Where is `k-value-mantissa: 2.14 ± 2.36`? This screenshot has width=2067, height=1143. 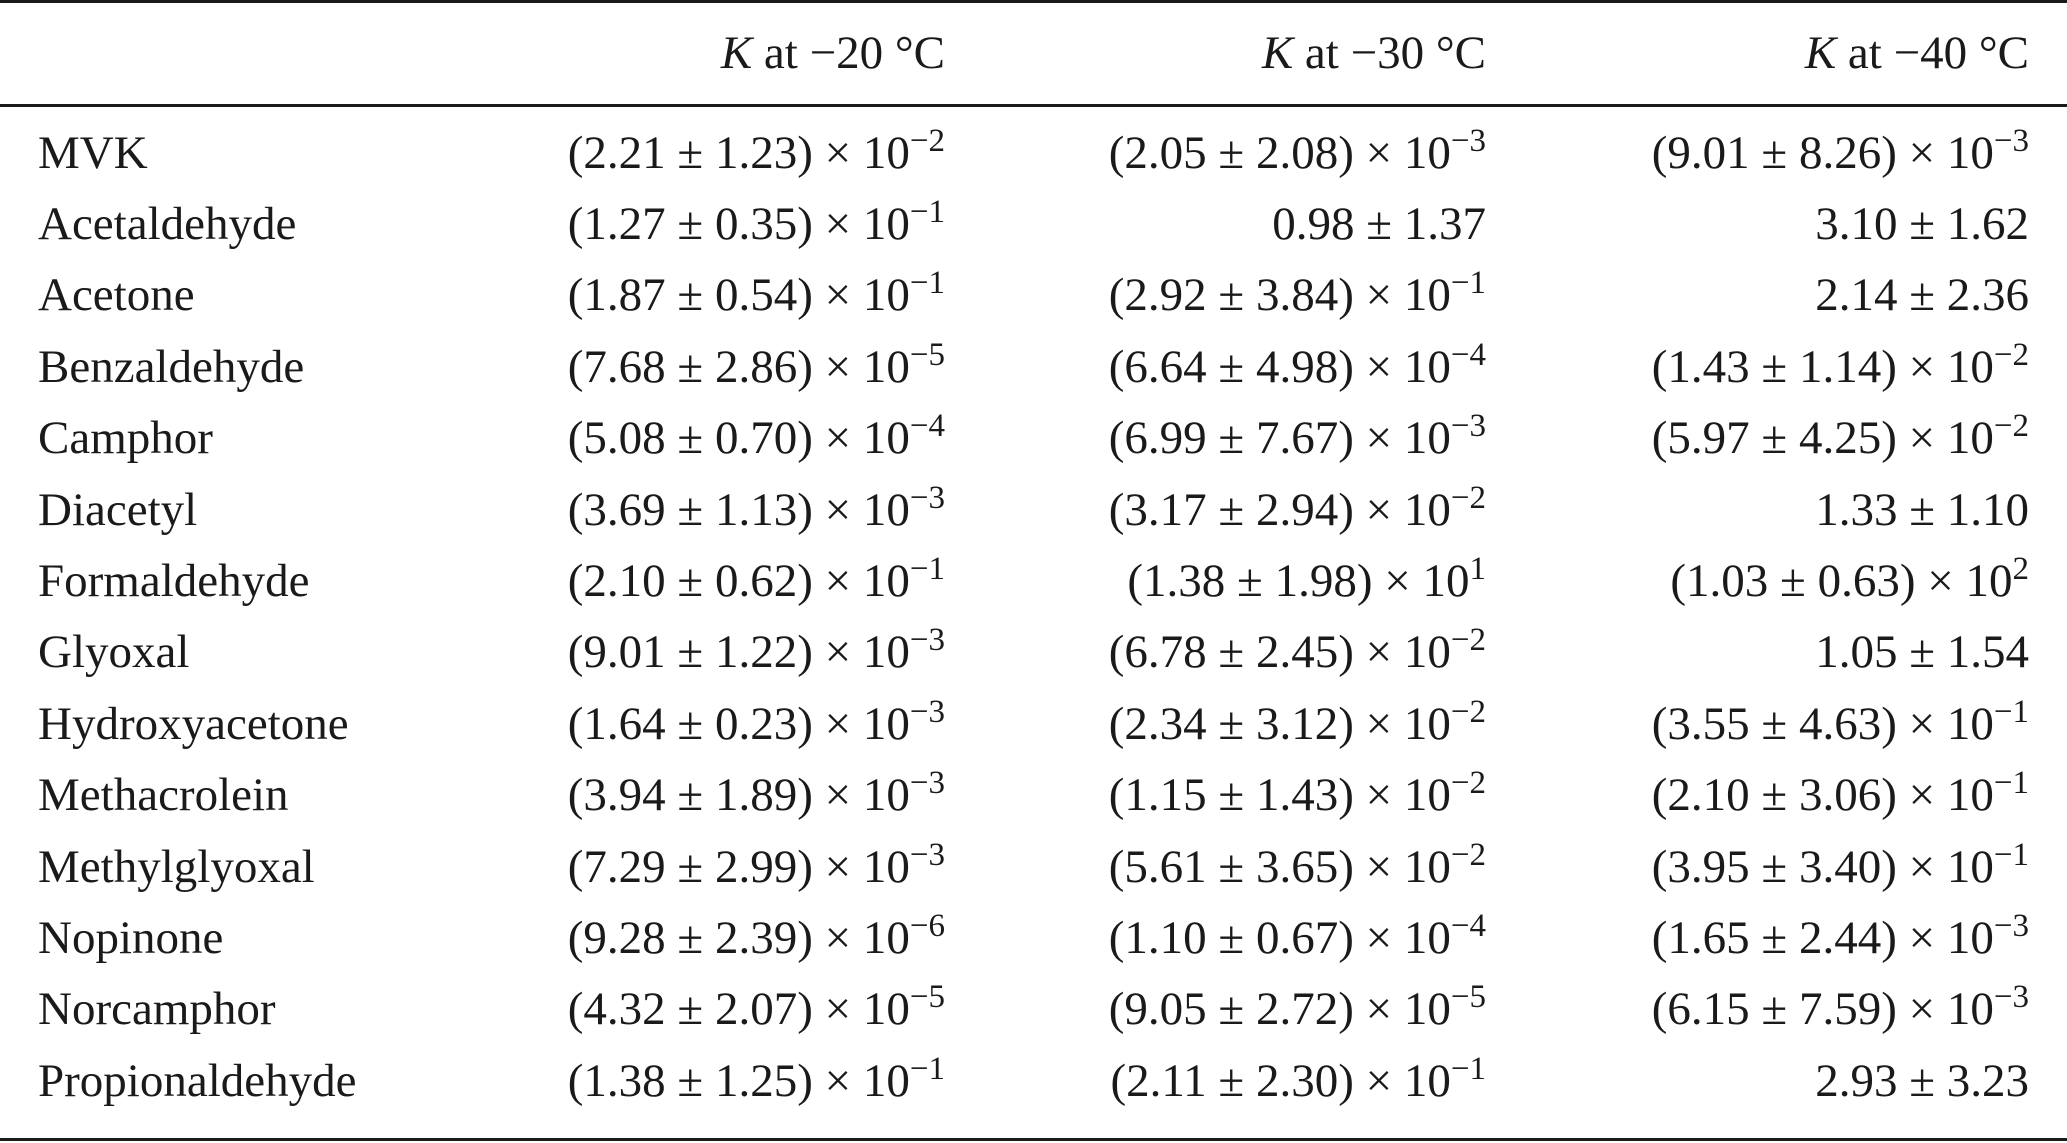
k-value-mantissa: 2.14 ± 2.36 is located at coordinates (1922, 295).